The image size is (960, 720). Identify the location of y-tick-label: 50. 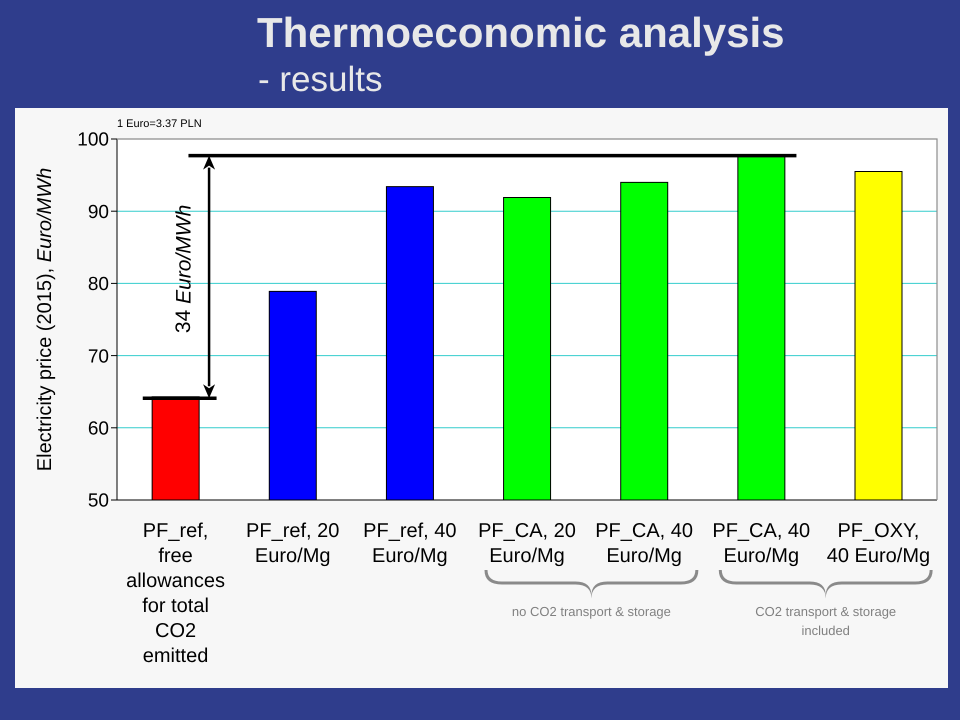
(98, 501).